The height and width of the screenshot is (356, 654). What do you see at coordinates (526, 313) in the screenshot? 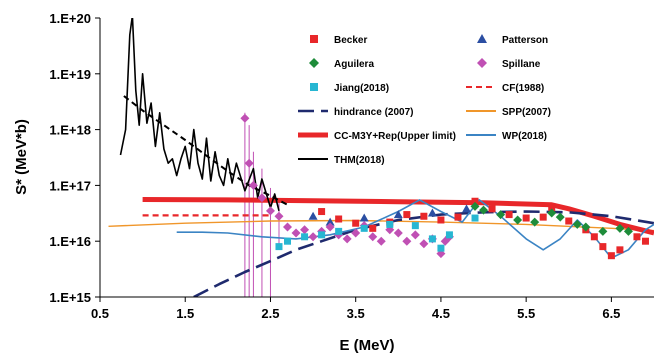
I see `x-tick-label: 5.5` at bounding box center [526, 313].